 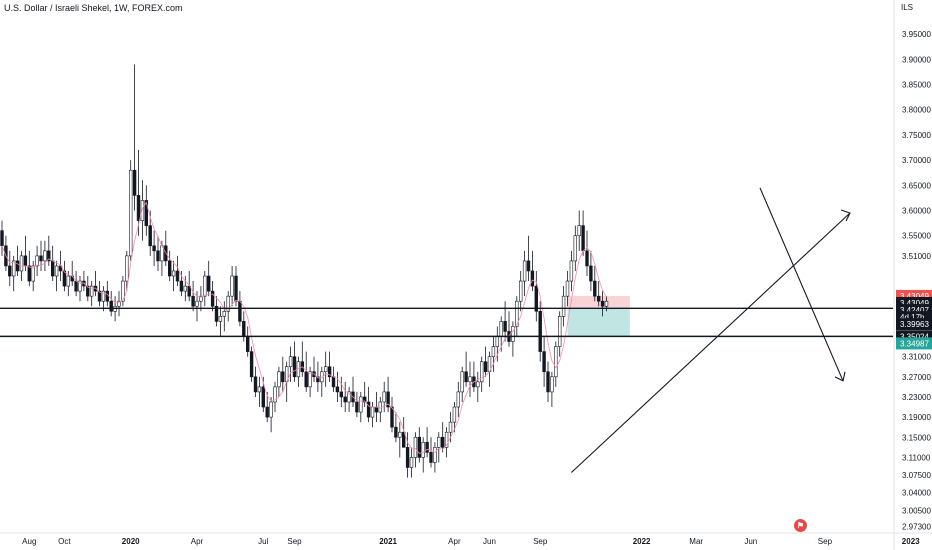 I want to click on tradingview-flag-icon: ⚑, so click(x=800, y=525).